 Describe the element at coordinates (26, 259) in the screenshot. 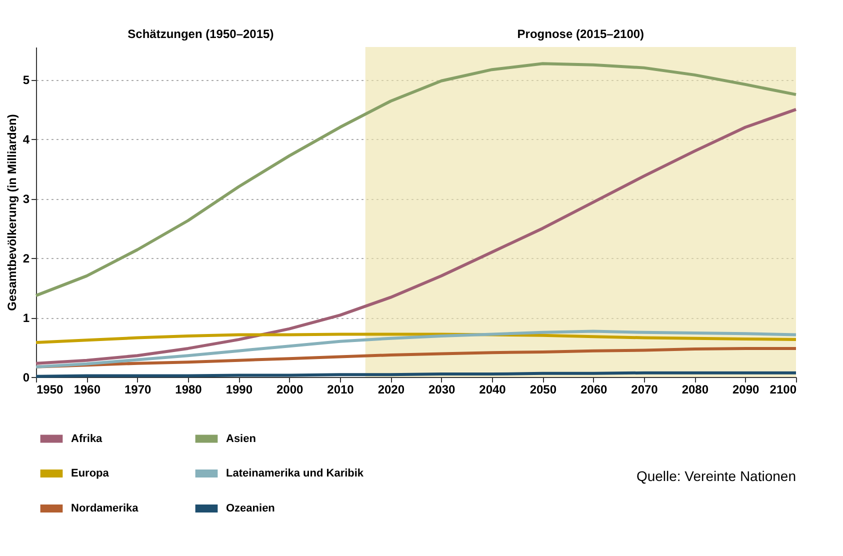

I see `y-tick-label: 2` at that location.